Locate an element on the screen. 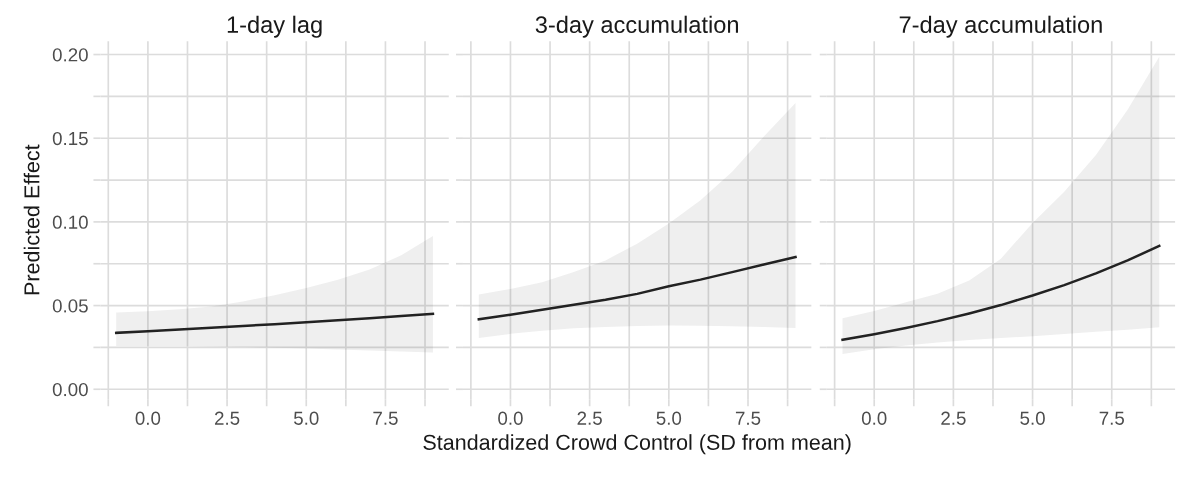 This screenshot has height=484, width=1181. chart-title: 1-day lag is located at coordinates (274, 26).